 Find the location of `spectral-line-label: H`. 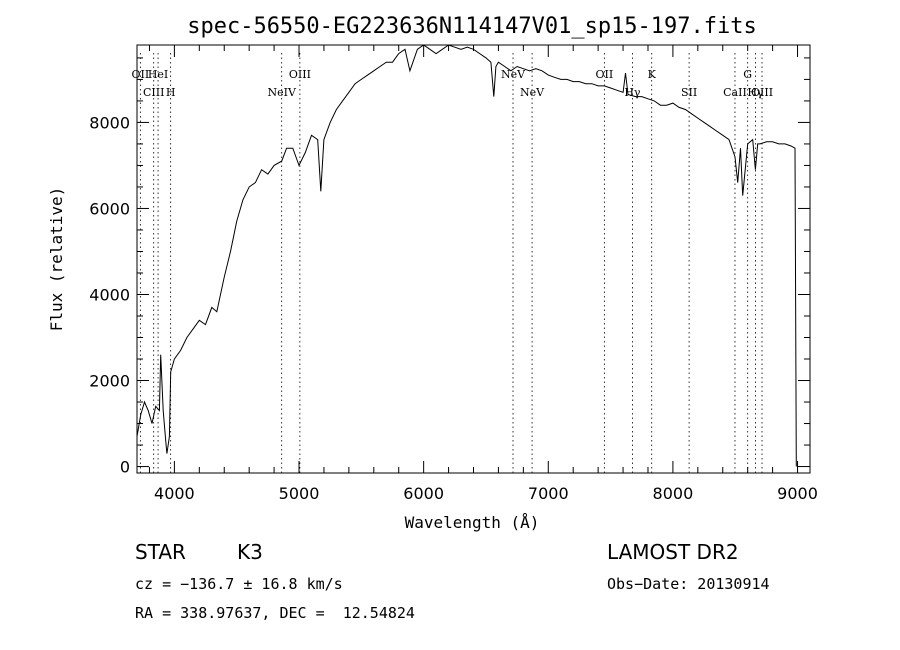

spectral-line-label: H is located at coordinates (171, 92).